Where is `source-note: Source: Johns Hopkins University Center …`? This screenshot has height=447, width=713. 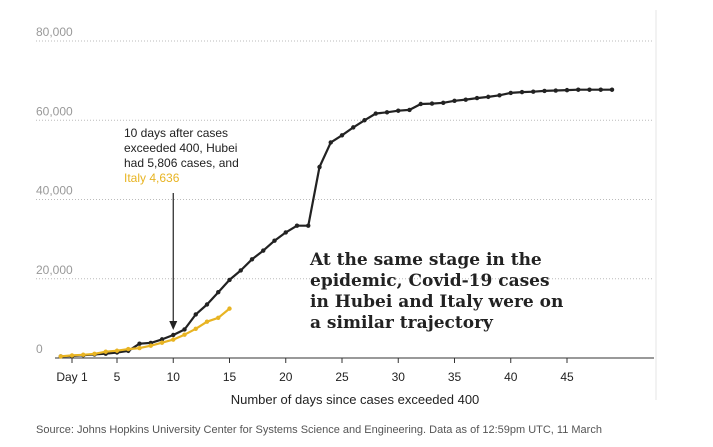
source-note: Source: Johns Hopkins University Center … is located at coordinates (319, 430).